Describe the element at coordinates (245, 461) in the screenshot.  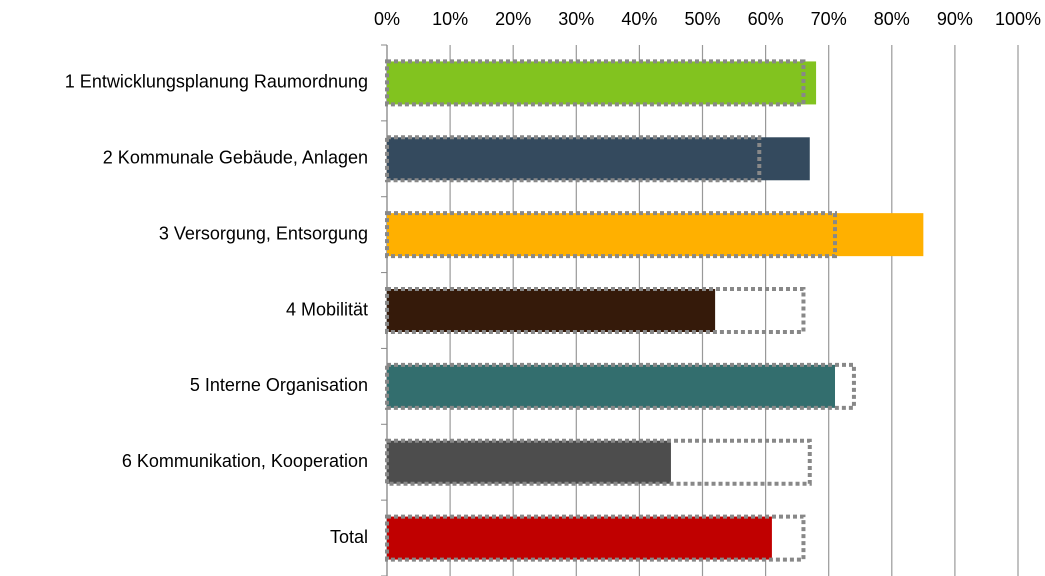
I see `y-tick-label: 6 Kommunikation, Kooperation` at that location.